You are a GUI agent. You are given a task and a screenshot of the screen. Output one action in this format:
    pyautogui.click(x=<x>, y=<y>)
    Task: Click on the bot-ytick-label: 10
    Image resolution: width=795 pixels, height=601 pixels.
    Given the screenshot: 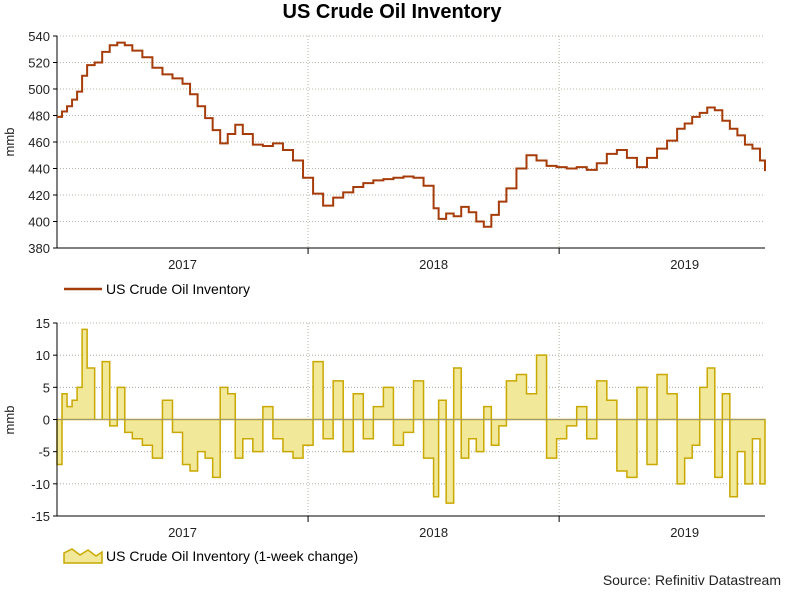 What is the action you would take?
    pyautogui.click(x=43, y=355)
    